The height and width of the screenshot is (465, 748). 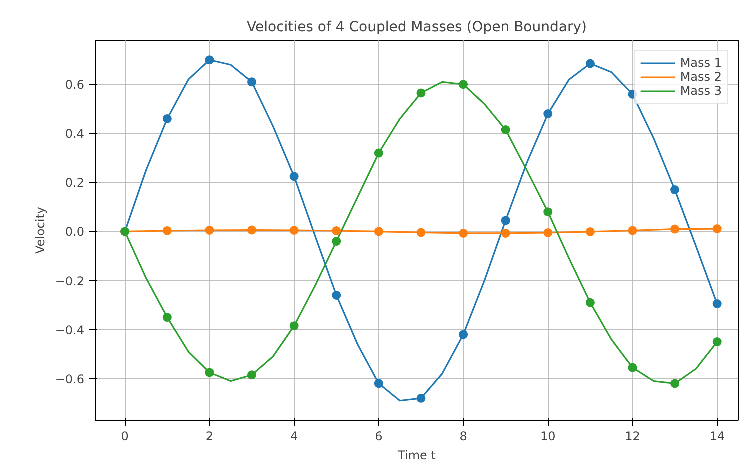 What do you see at coordinates (464, 437) in the screenshot?
I see `x-tick-label: 8` at bounding box center [464, 437].